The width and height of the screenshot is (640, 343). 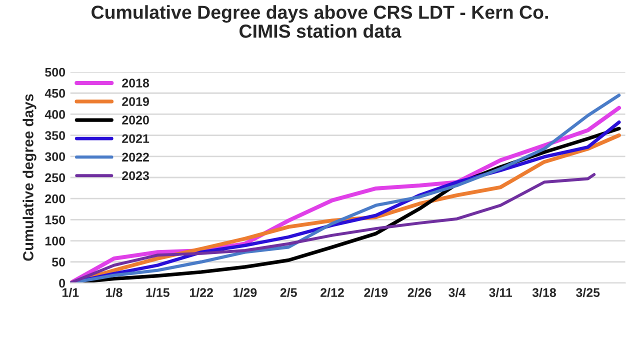 What do you see at coordinates (55, 241) in the screenshot?
I see `y-tick-label: 100` at bounding box center [55, 241].